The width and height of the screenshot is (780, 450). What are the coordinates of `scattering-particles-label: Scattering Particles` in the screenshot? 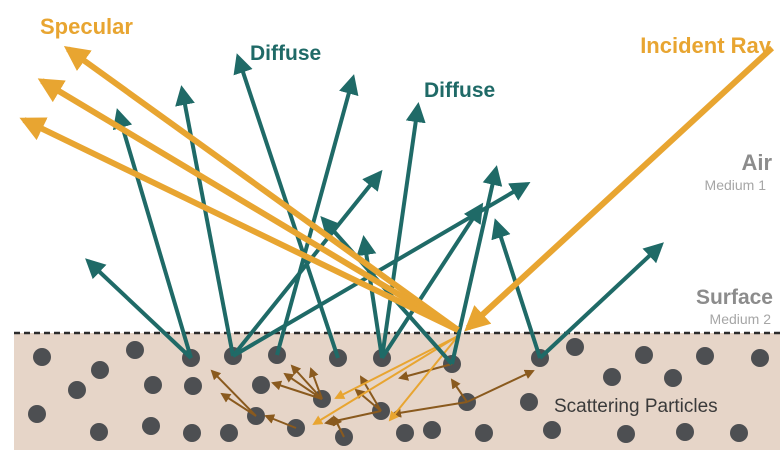 It's located at (636, 406).